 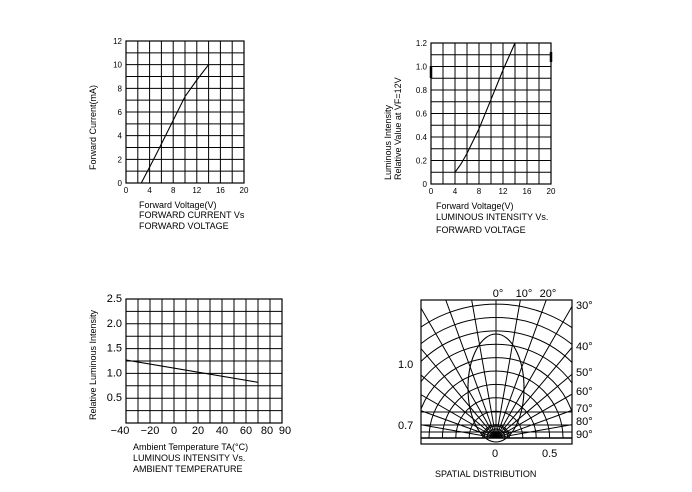 What do you see at coordinates (192, 215) in the screenshot?
I see `chart1-caption-1: FORWARD CURRENT Vs` at bounding box center [192, 215].